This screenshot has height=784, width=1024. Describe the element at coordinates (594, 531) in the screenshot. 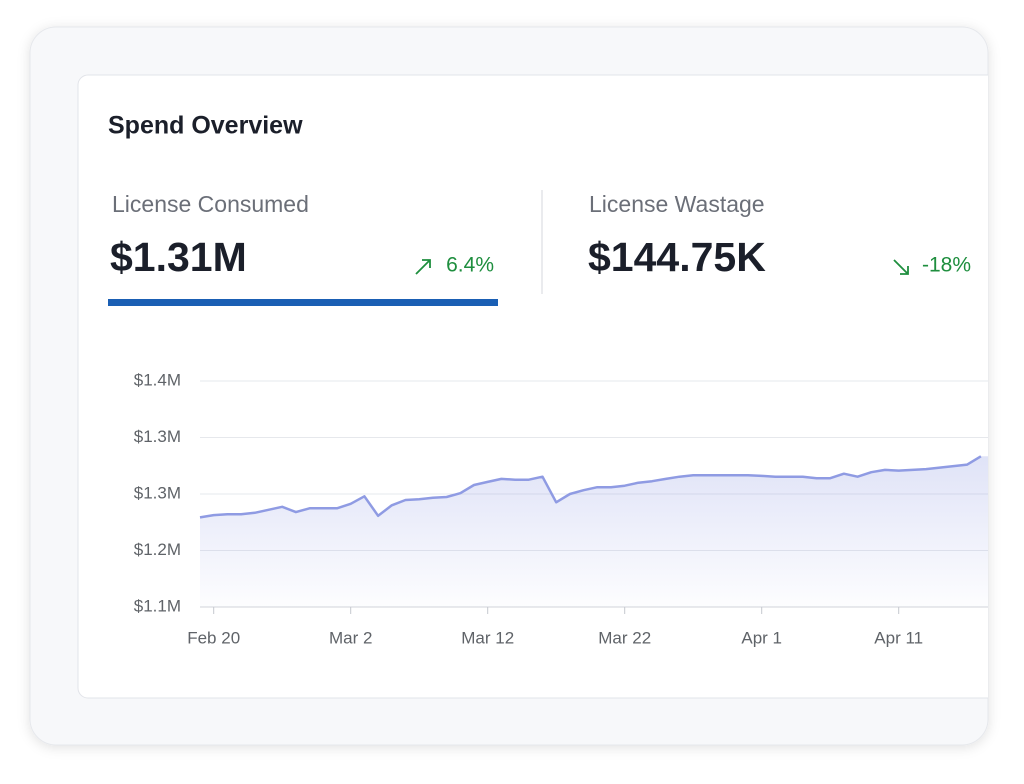

I see `area-fill` at that location.